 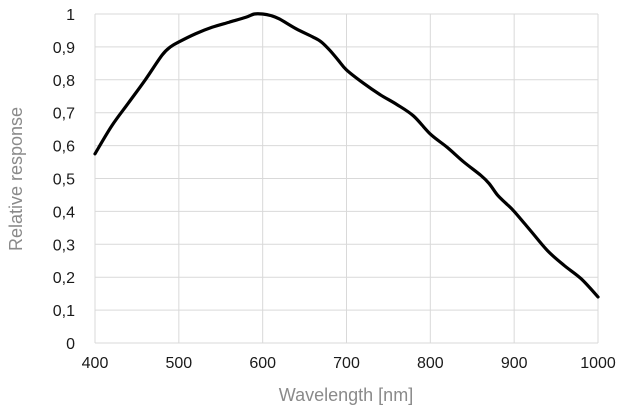 What do you see at coordinates (64, 278) in the screenshot?
I see `y-tick-label: 0,2` at bounding box center [64, 278].